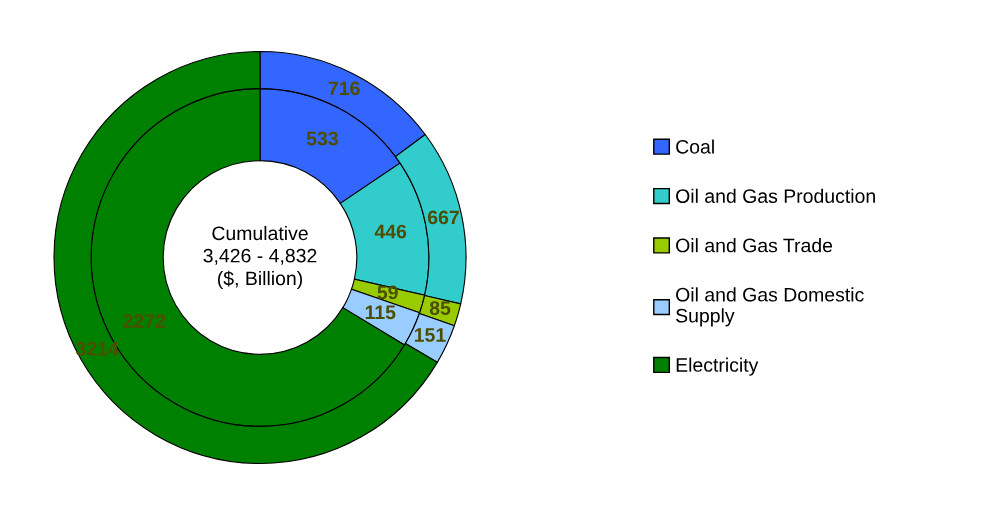  Describe the element at coordinates (144, 321) in the screenshot. I see `data-label: 2272` at that location.